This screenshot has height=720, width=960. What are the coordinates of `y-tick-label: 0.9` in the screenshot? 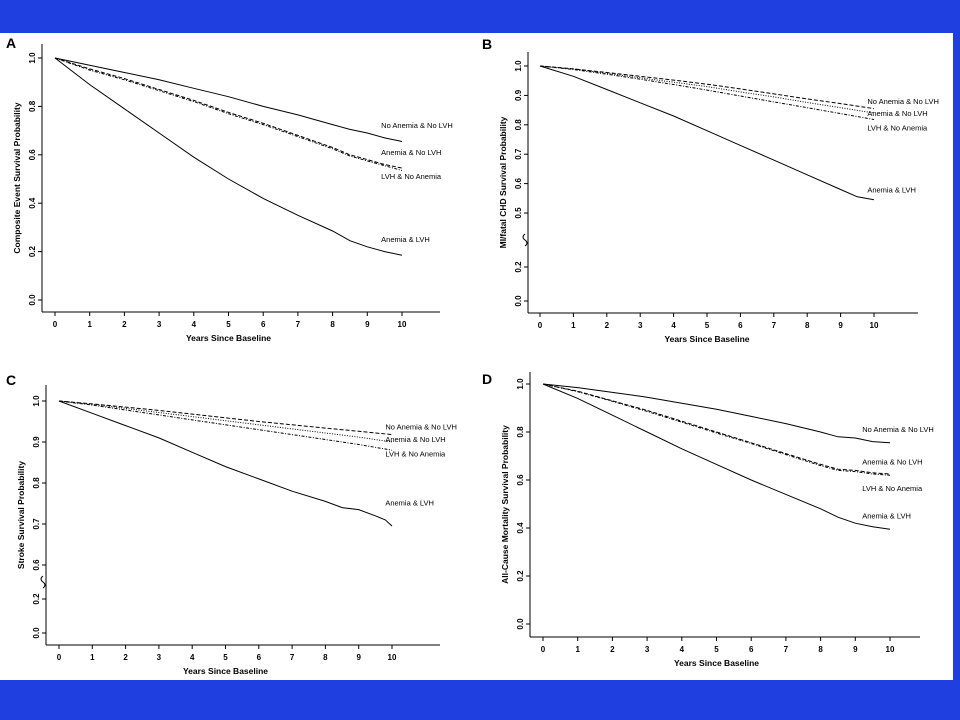 It's located at (36, 442).